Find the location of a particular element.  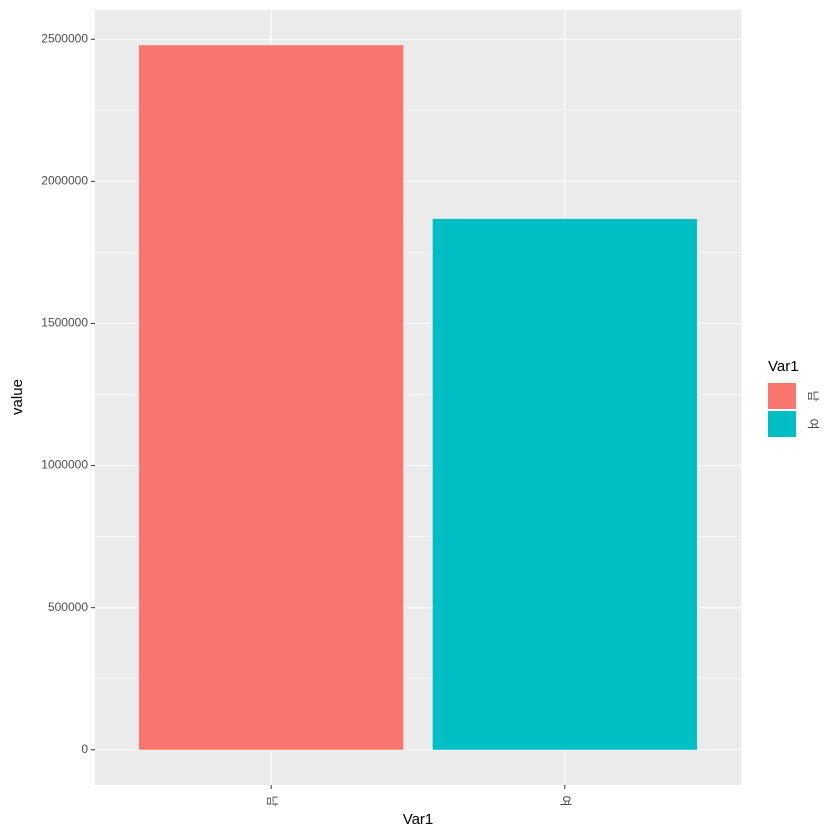

x-tick-label: 남 is located at coordinates (272, 800).